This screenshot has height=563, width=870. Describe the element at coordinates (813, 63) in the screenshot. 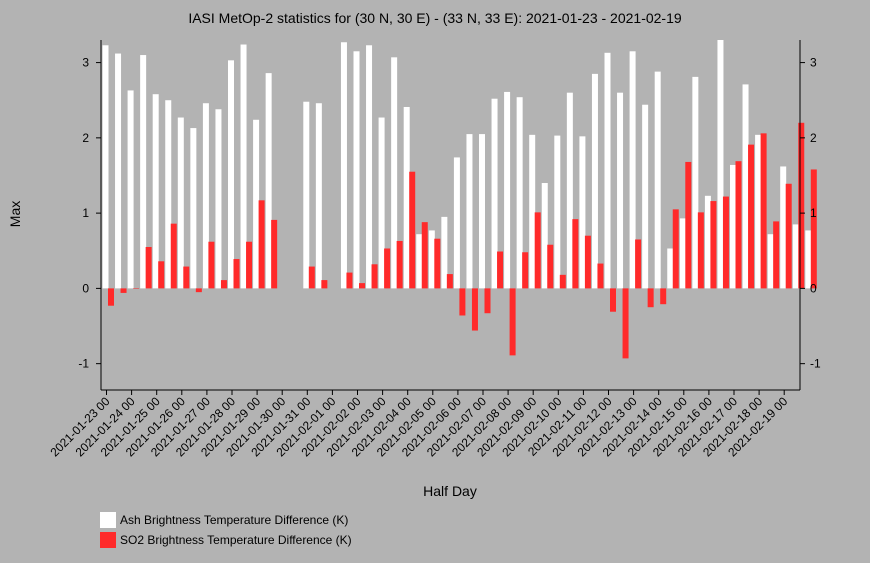

I see `y-tick-label-right: 3` at that location.